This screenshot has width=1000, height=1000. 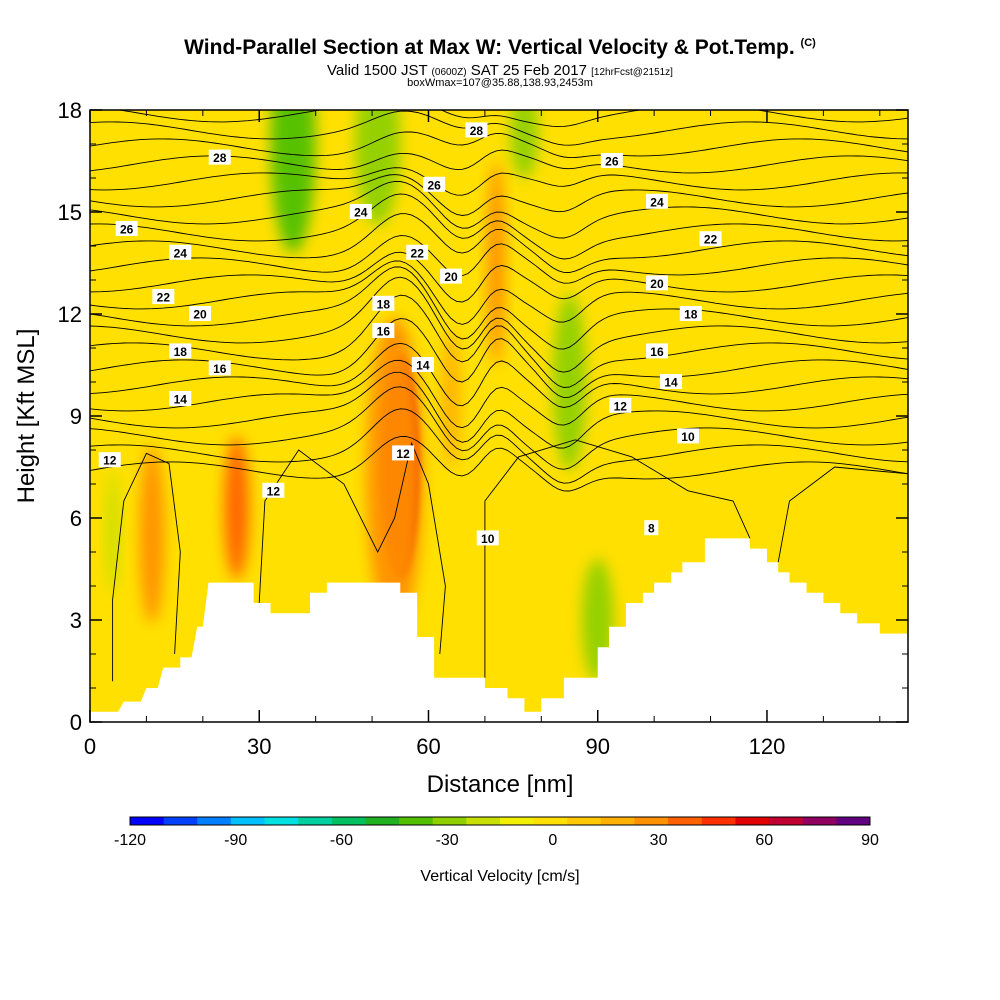 What do you see at coordinates (235, 840) in the screenshot?
I see `colorbar-tick-label: -90` at bounding box center [235, 840].